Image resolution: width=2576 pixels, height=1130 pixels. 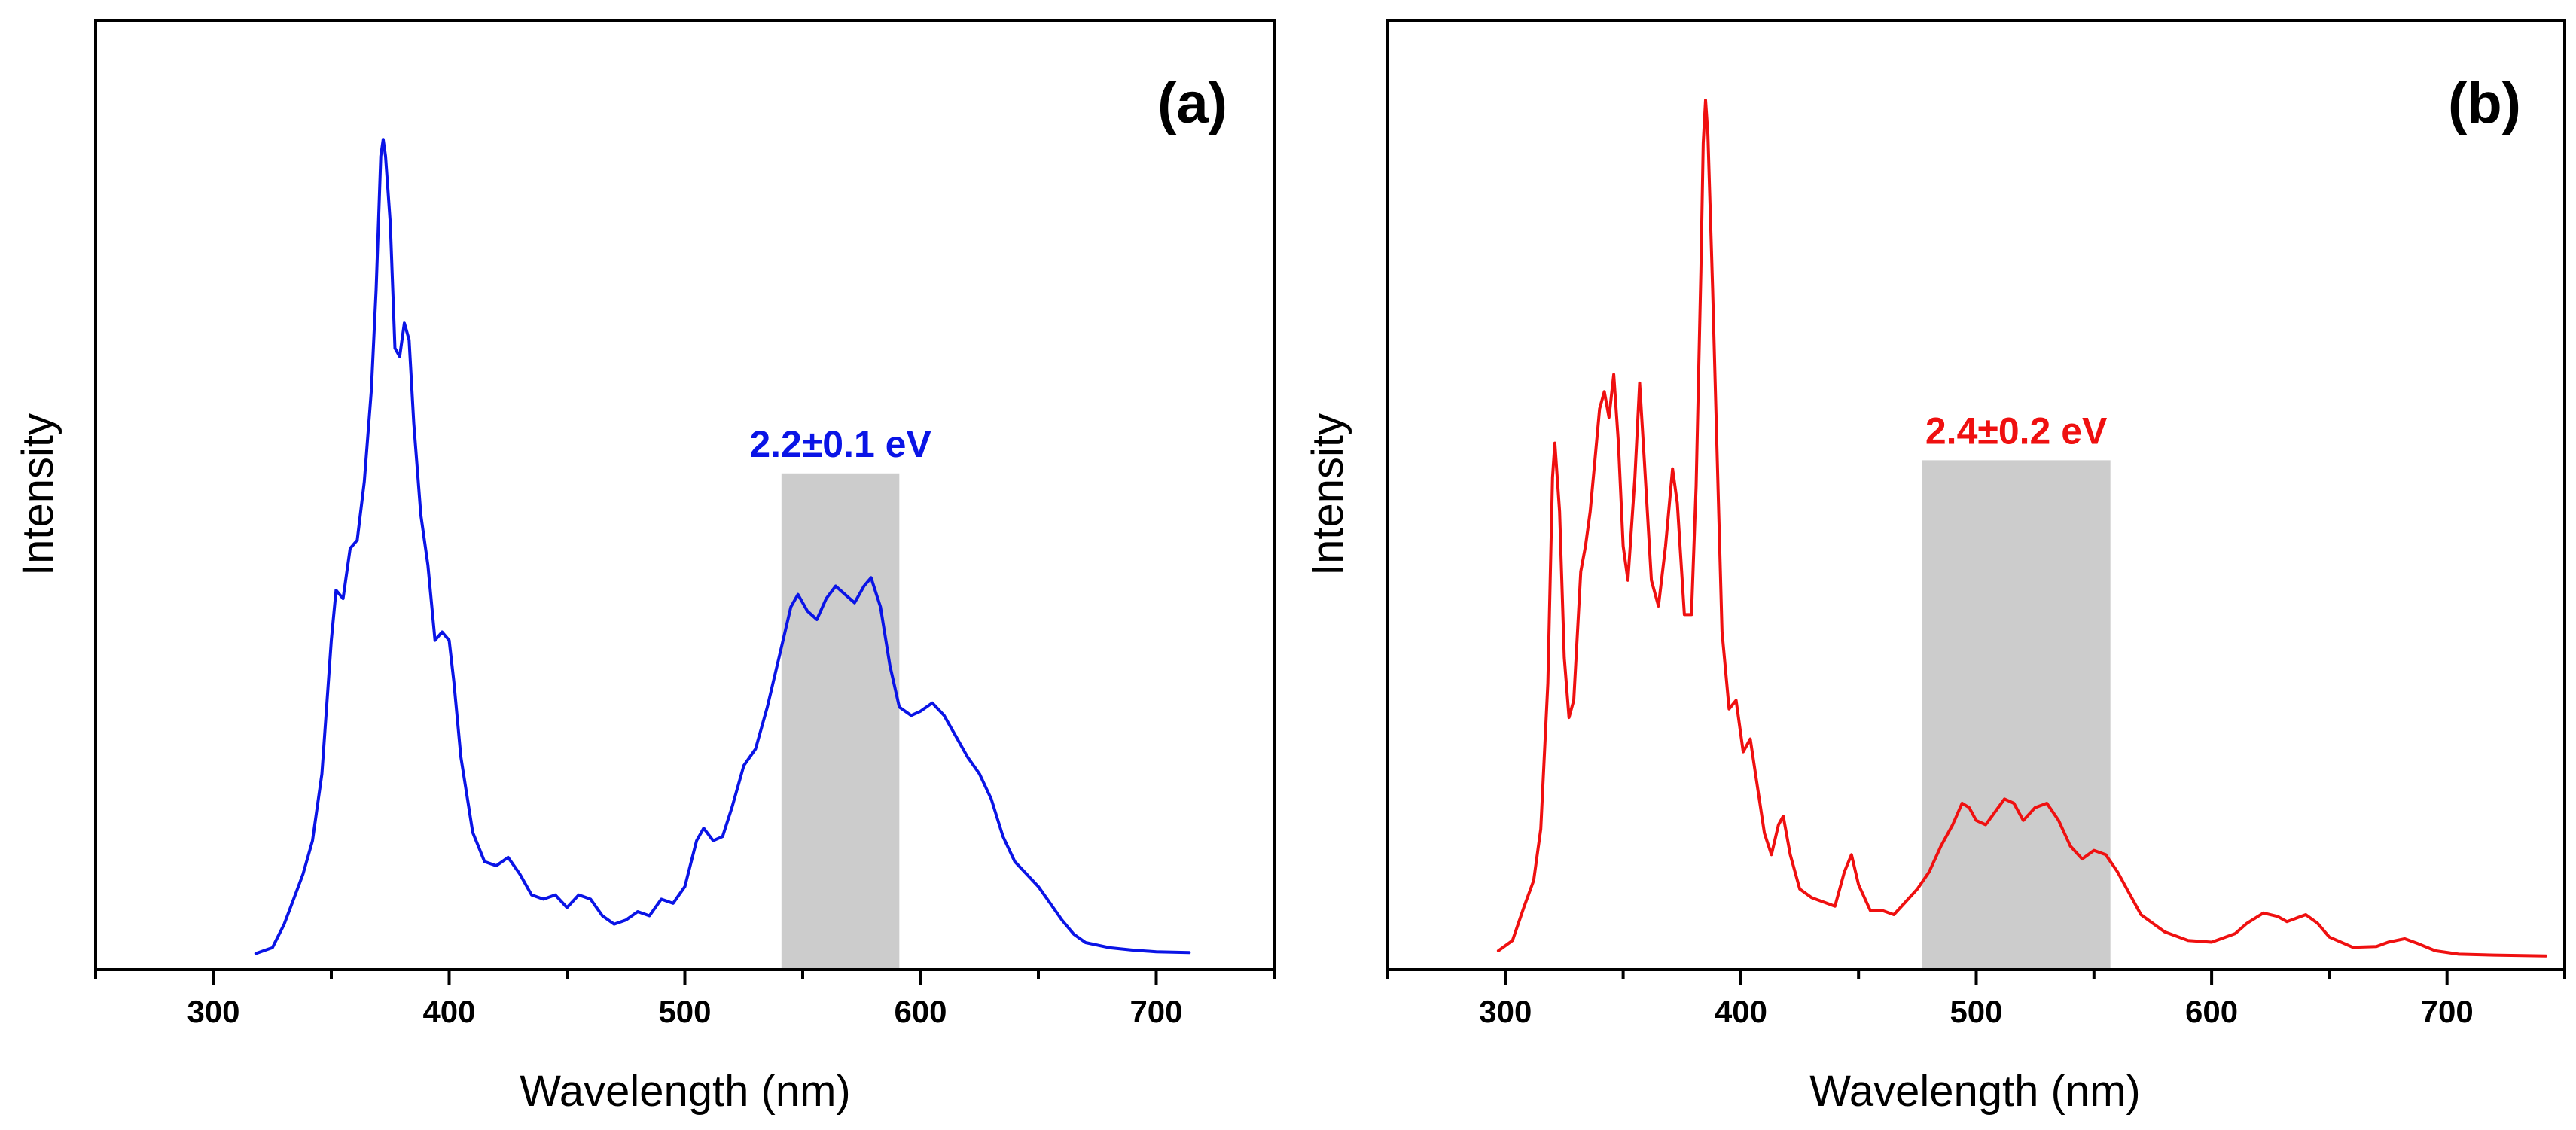 What do you see at coordinates (2447, 1011) in the screenshot?
I see `x-tick-label-b: 700` at bounding box center [2447, 1011].